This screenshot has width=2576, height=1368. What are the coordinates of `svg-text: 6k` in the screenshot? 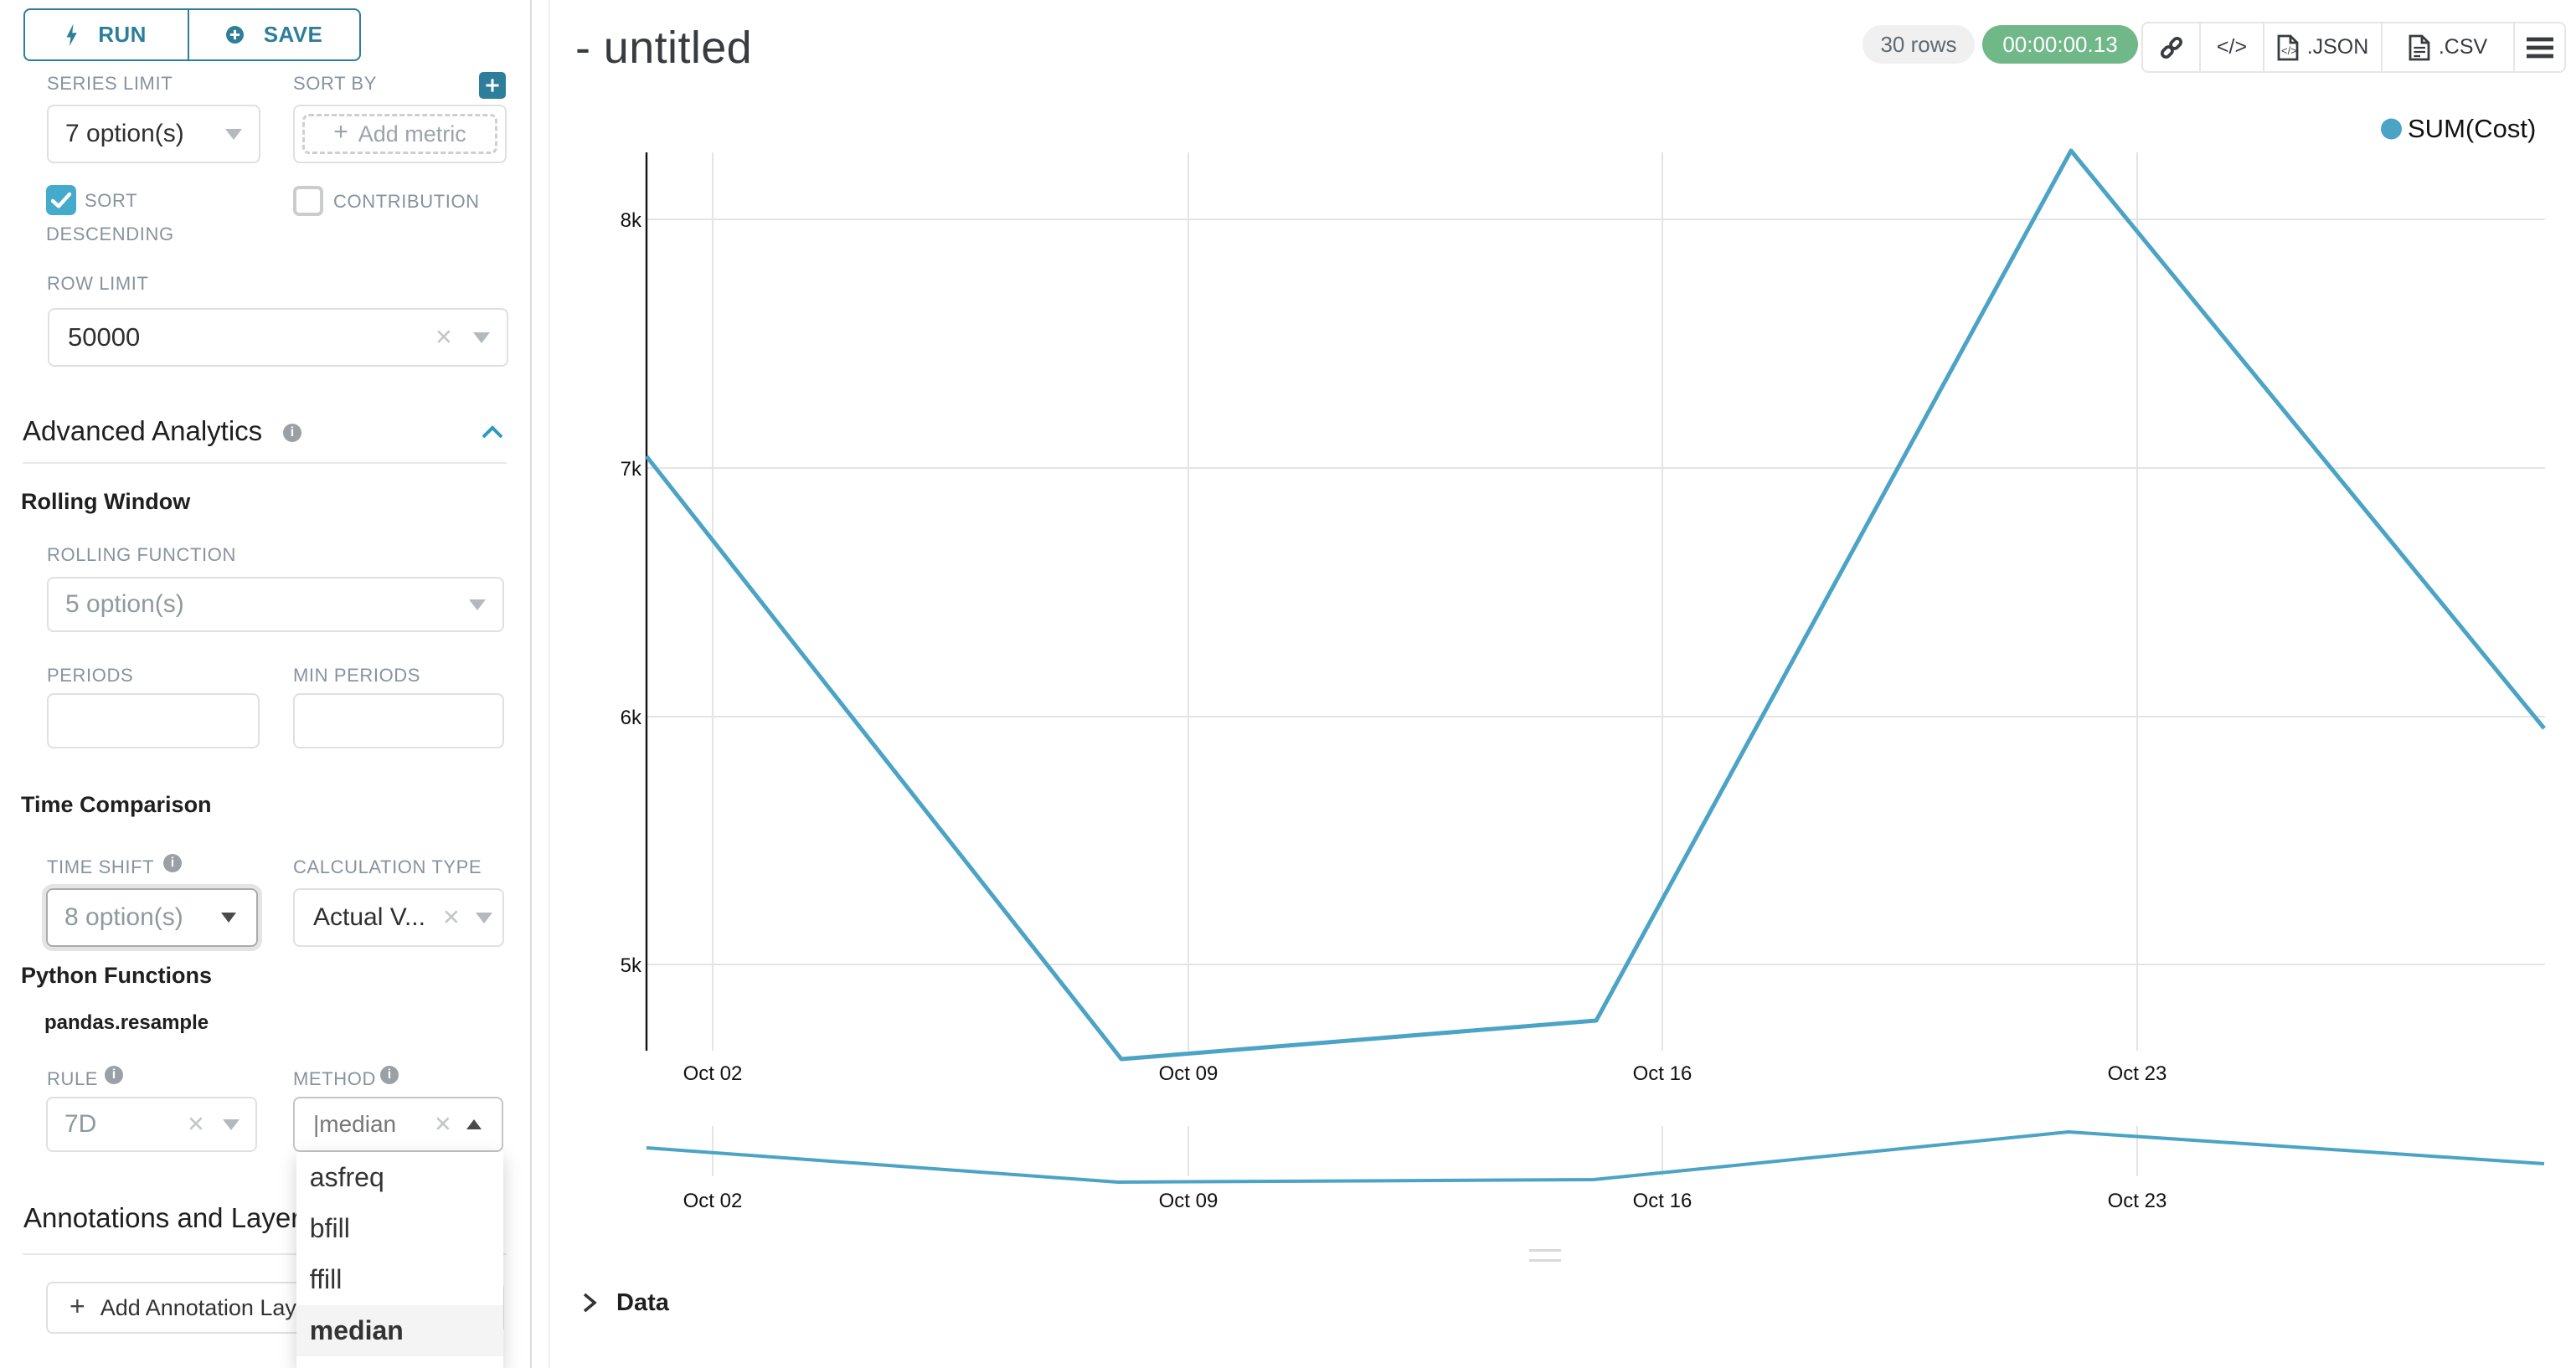 It's located at (631, 718).